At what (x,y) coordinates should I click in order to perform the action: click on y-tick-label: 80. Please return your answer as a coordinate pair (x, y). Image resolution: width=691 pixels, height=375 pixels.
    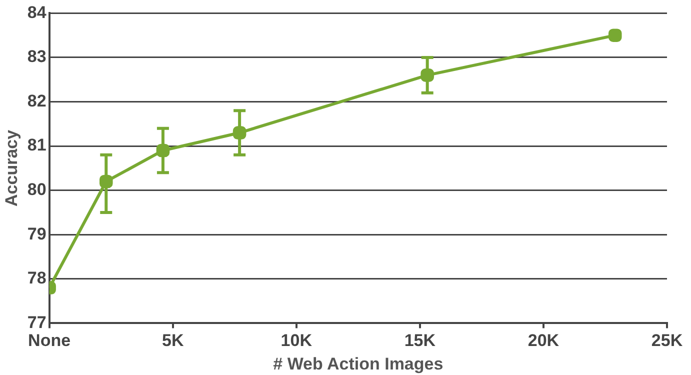
    Looking at the image, I should click on (36, 190).